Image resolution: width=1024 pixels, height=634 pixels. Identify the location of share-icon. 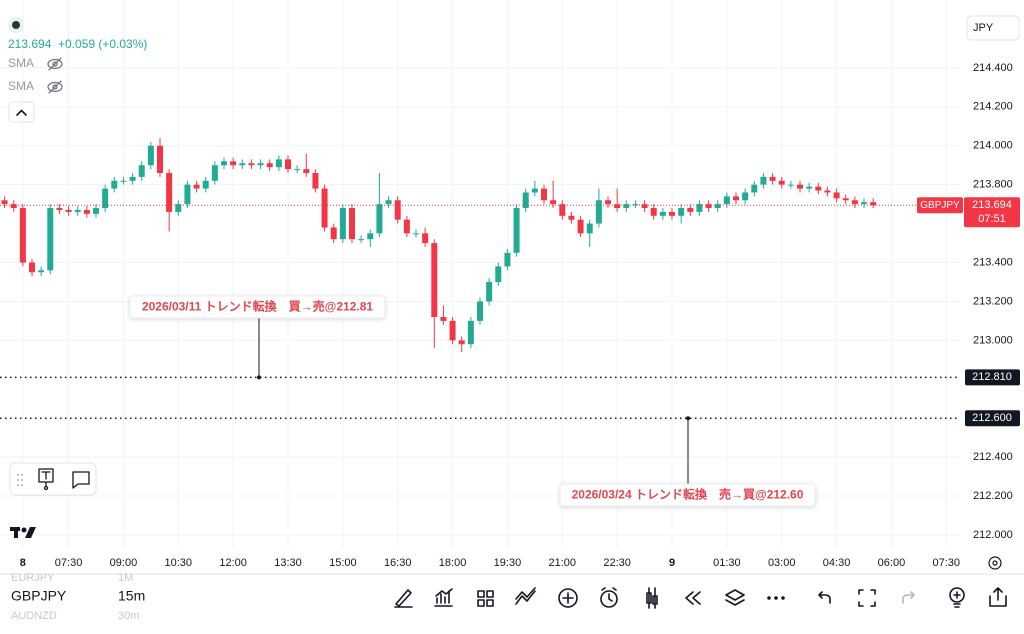
(998, 597).